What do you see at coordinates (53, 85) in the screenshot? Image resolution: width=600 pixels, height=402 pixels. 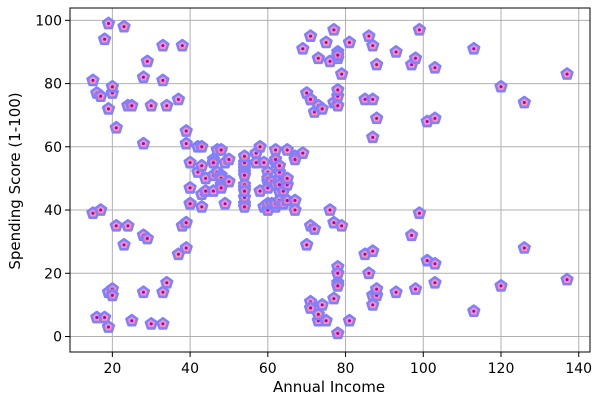 I see `y-tick-label: 80` at bounding box center [53, 85].